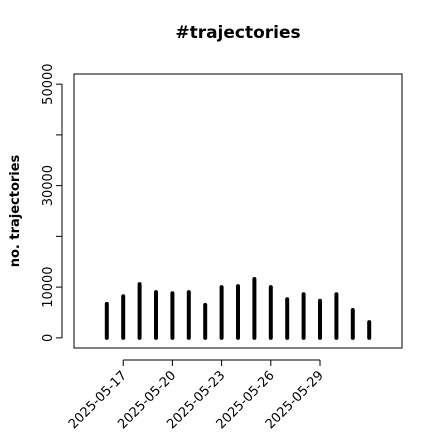 Image resolution: width=440 pixels, height=440 pixels. Describe the element at coordinates (48, 83) in the screenshot. I see `y-tick-label: 50000` at that location.